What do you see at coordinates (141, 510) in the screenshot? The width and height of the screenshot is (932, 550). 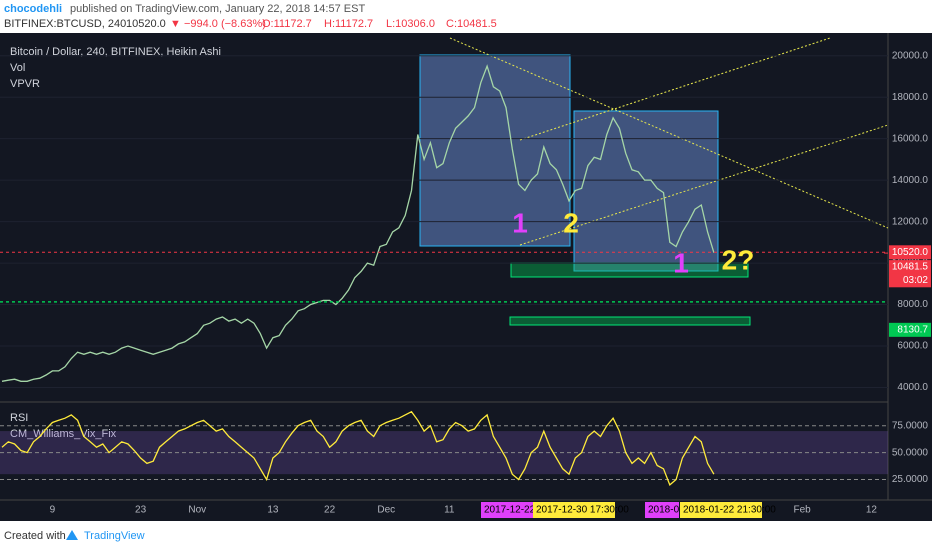 I see `x-tick-label: 23` at bounding box center [141, 510].